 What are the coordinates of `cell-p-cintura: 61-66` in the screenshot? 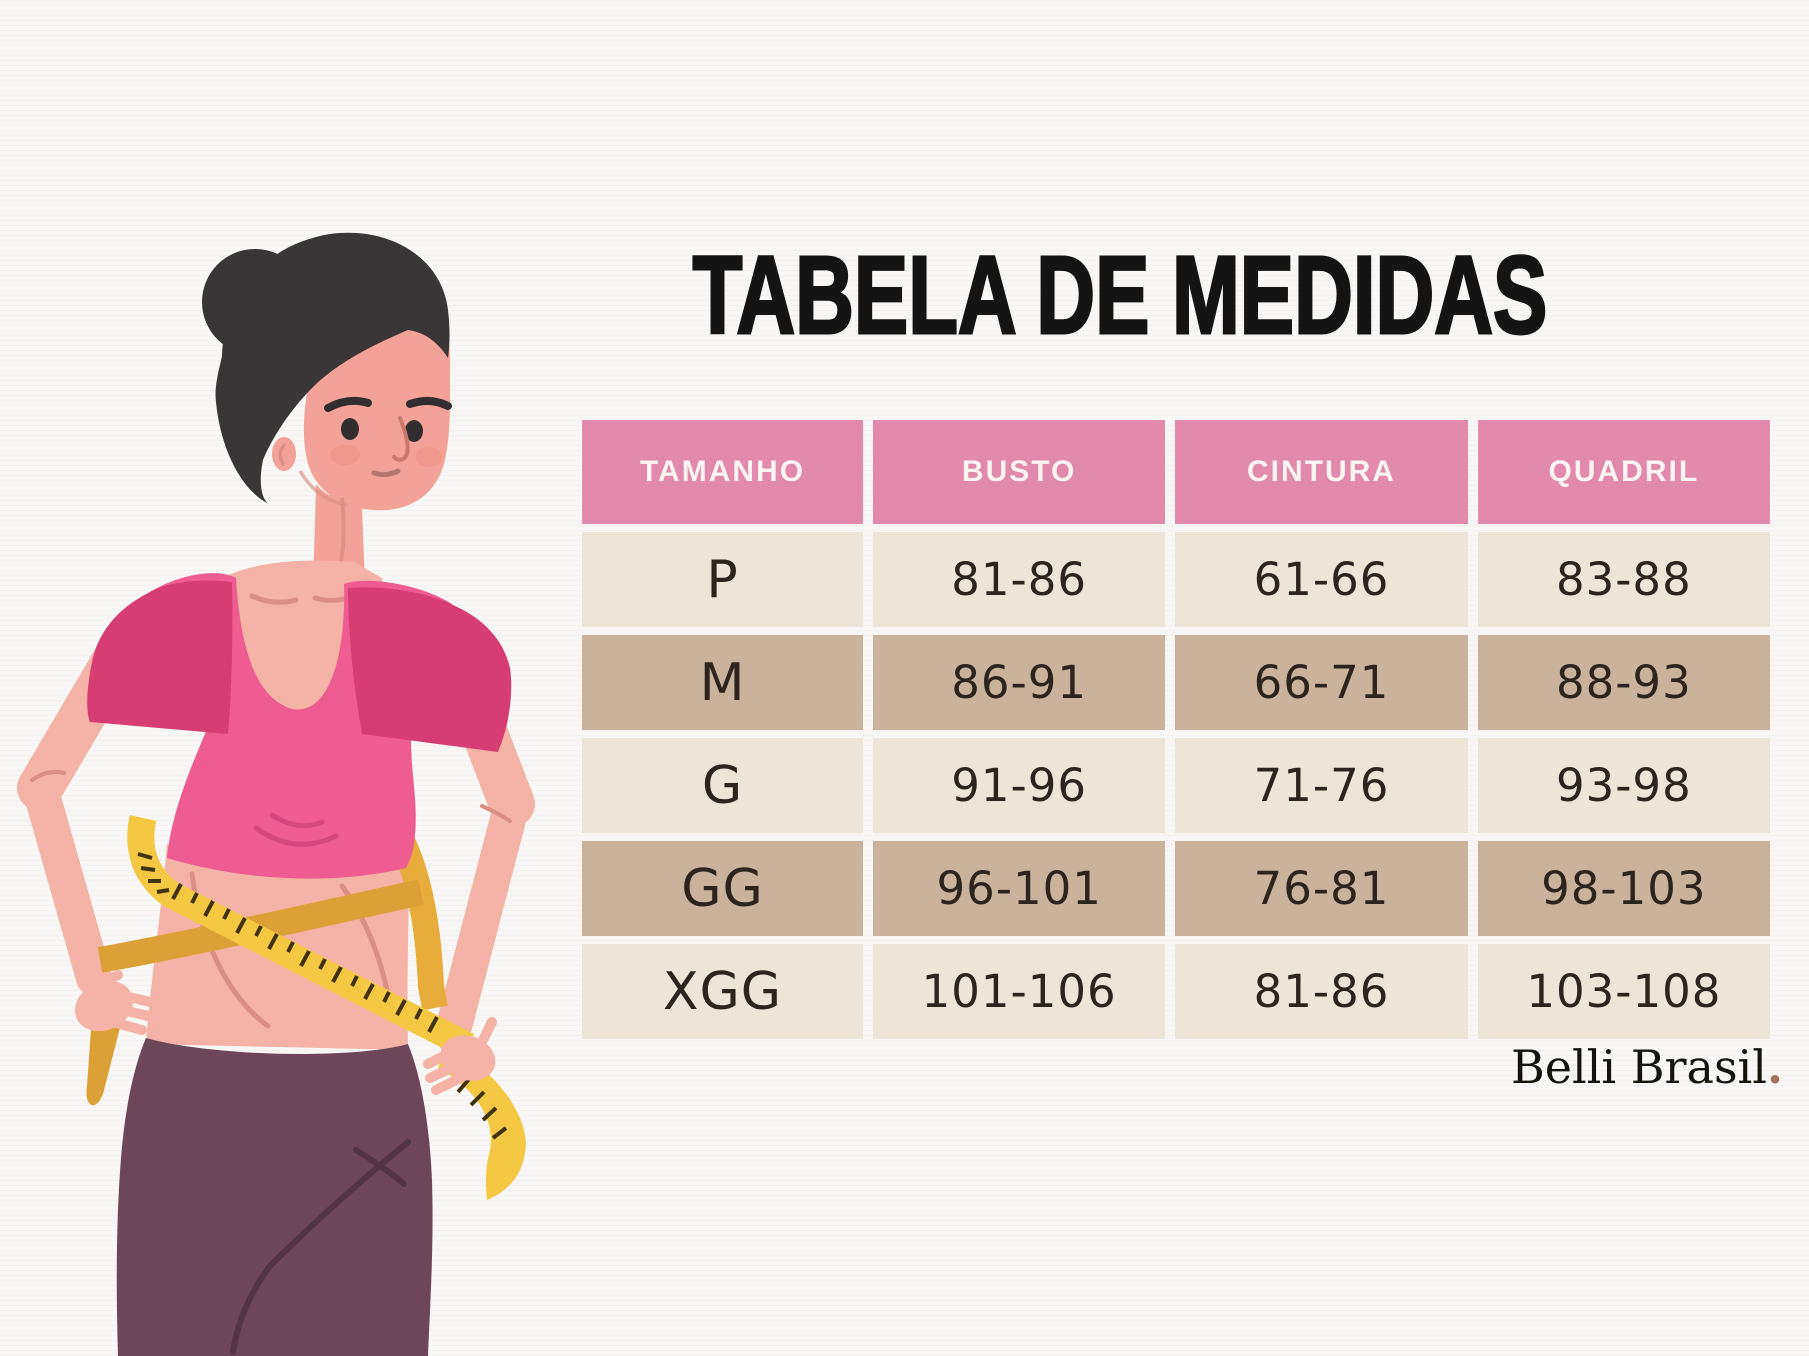 It's located at (1321, 579).